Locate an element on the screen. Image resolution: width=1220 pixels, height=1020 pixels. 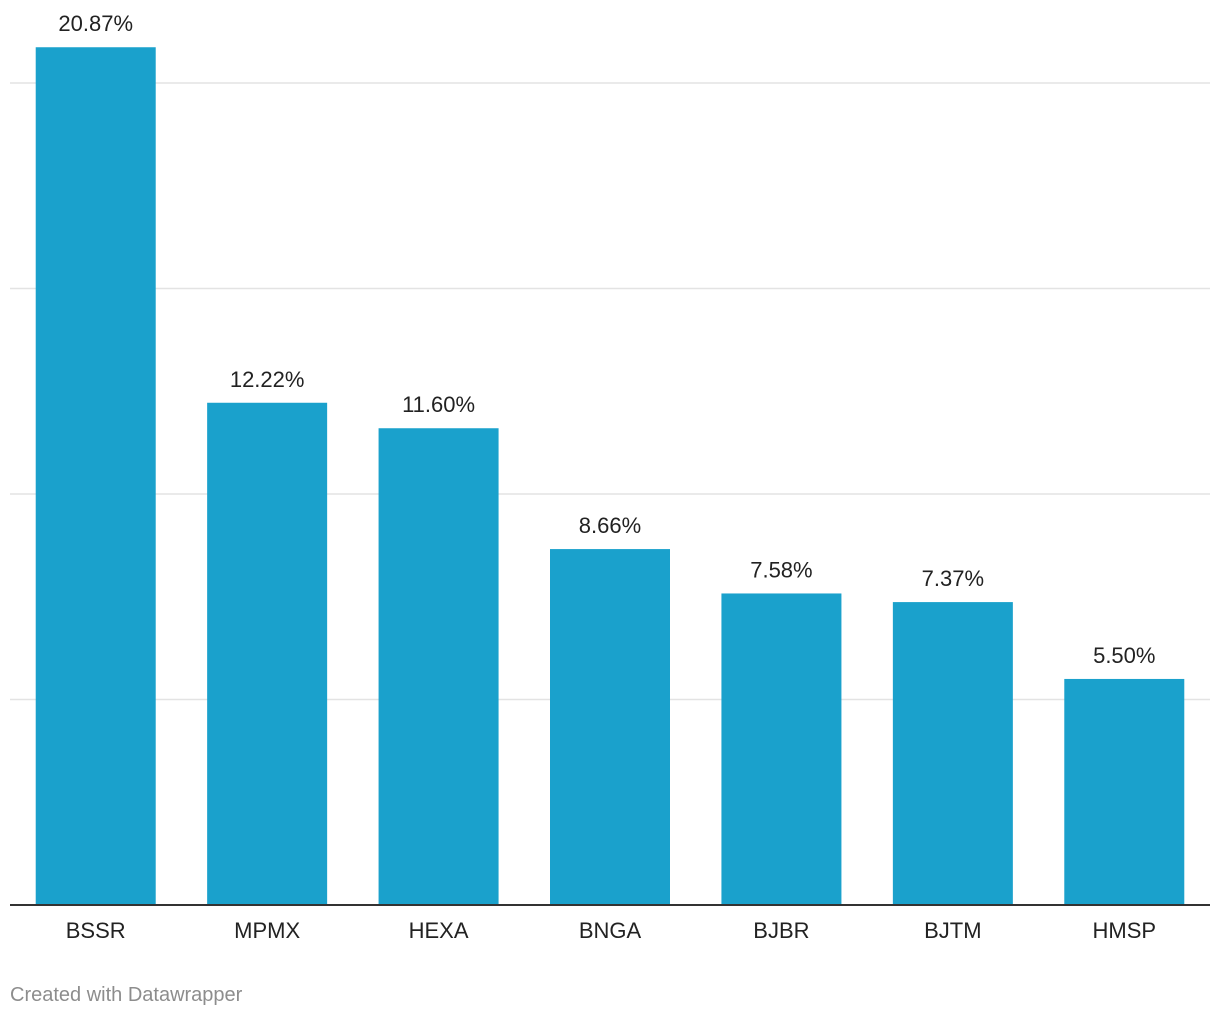
value-label-mpmx: 12.22% is located at coordinates (267, 379).